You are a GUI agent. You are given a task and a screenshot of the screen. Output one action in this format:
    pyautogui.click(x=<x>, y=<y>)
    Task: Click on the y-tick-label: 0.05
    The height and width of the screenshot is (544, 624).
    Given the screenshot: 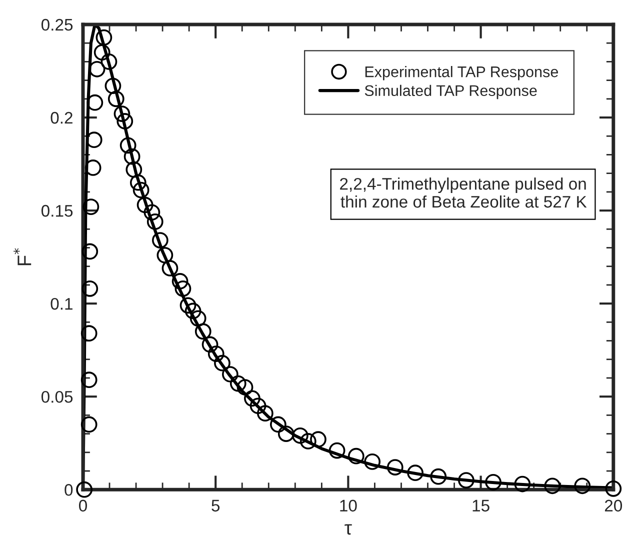 What is the action you would take?
    pyautogui.click(x=57, y=396)
    